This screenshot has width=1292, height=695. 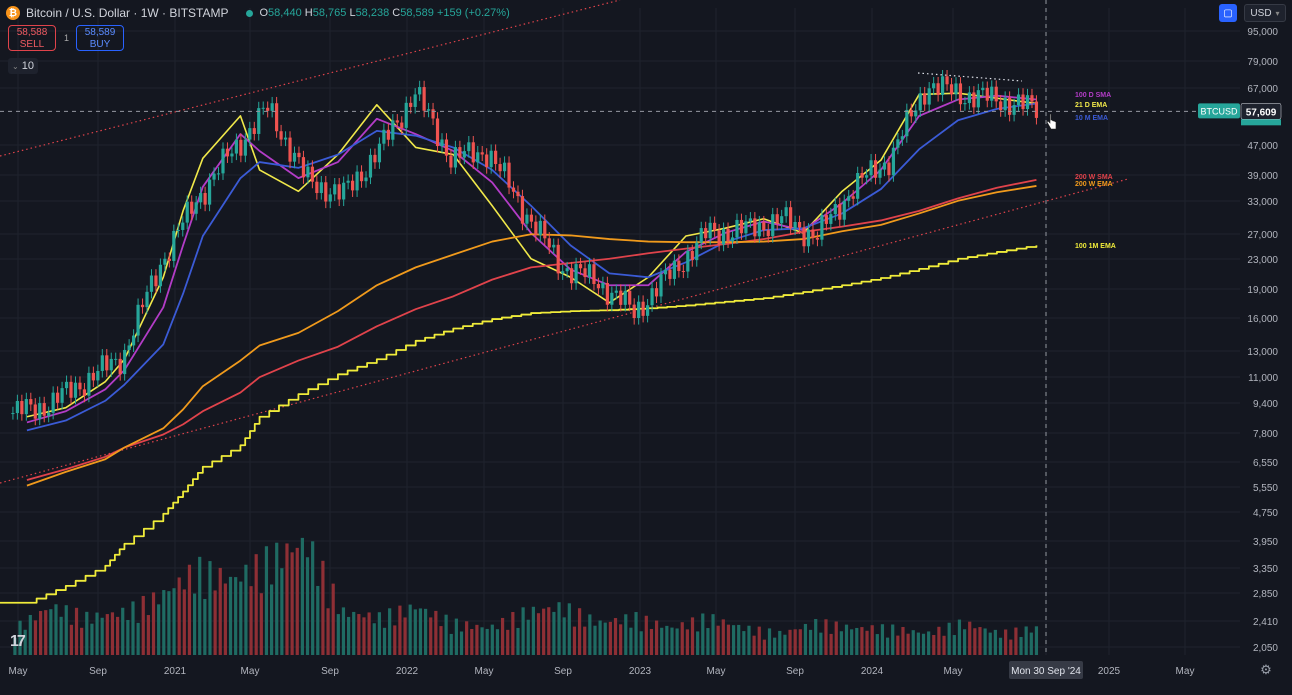 What do you see at coordinates (23, 66) in the screenshot?
I see `indicators-toggle: ⌄ 10` at bounding box center [23, 66].